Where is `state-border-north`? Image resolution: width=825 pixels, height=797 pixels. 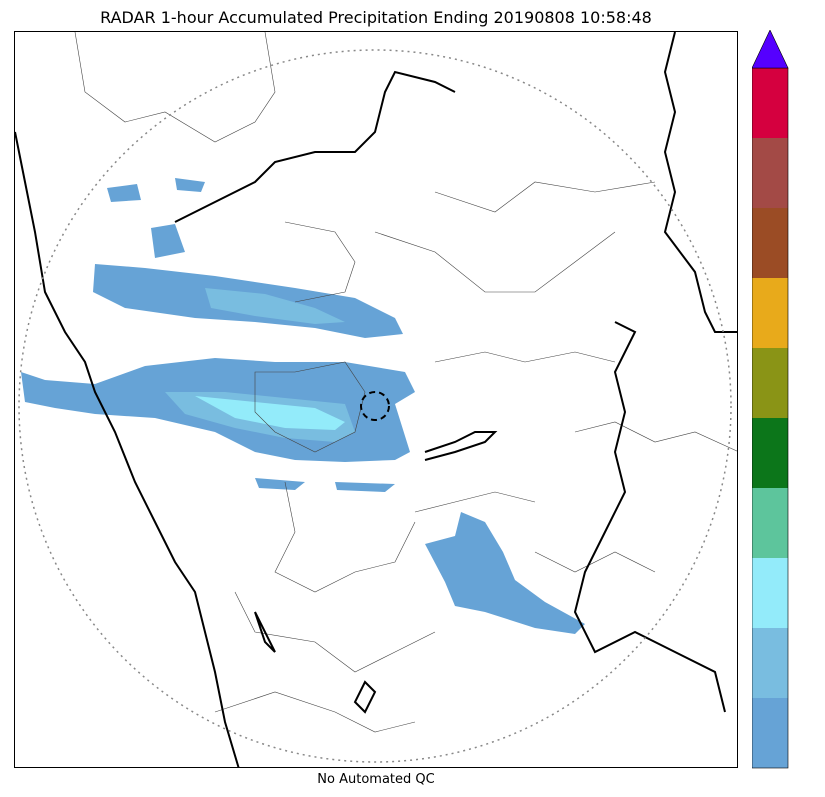
state-border-north is located at coordinates (315, 146).